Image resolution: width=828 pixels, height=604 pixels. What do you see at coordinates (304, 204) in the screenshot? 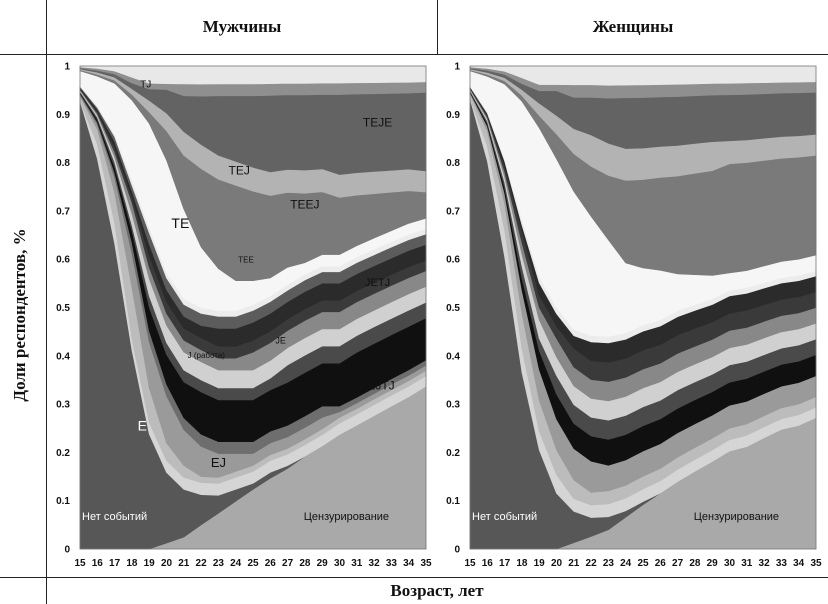
I see `series-label: TEEJ` at bounding box center [304, 204].